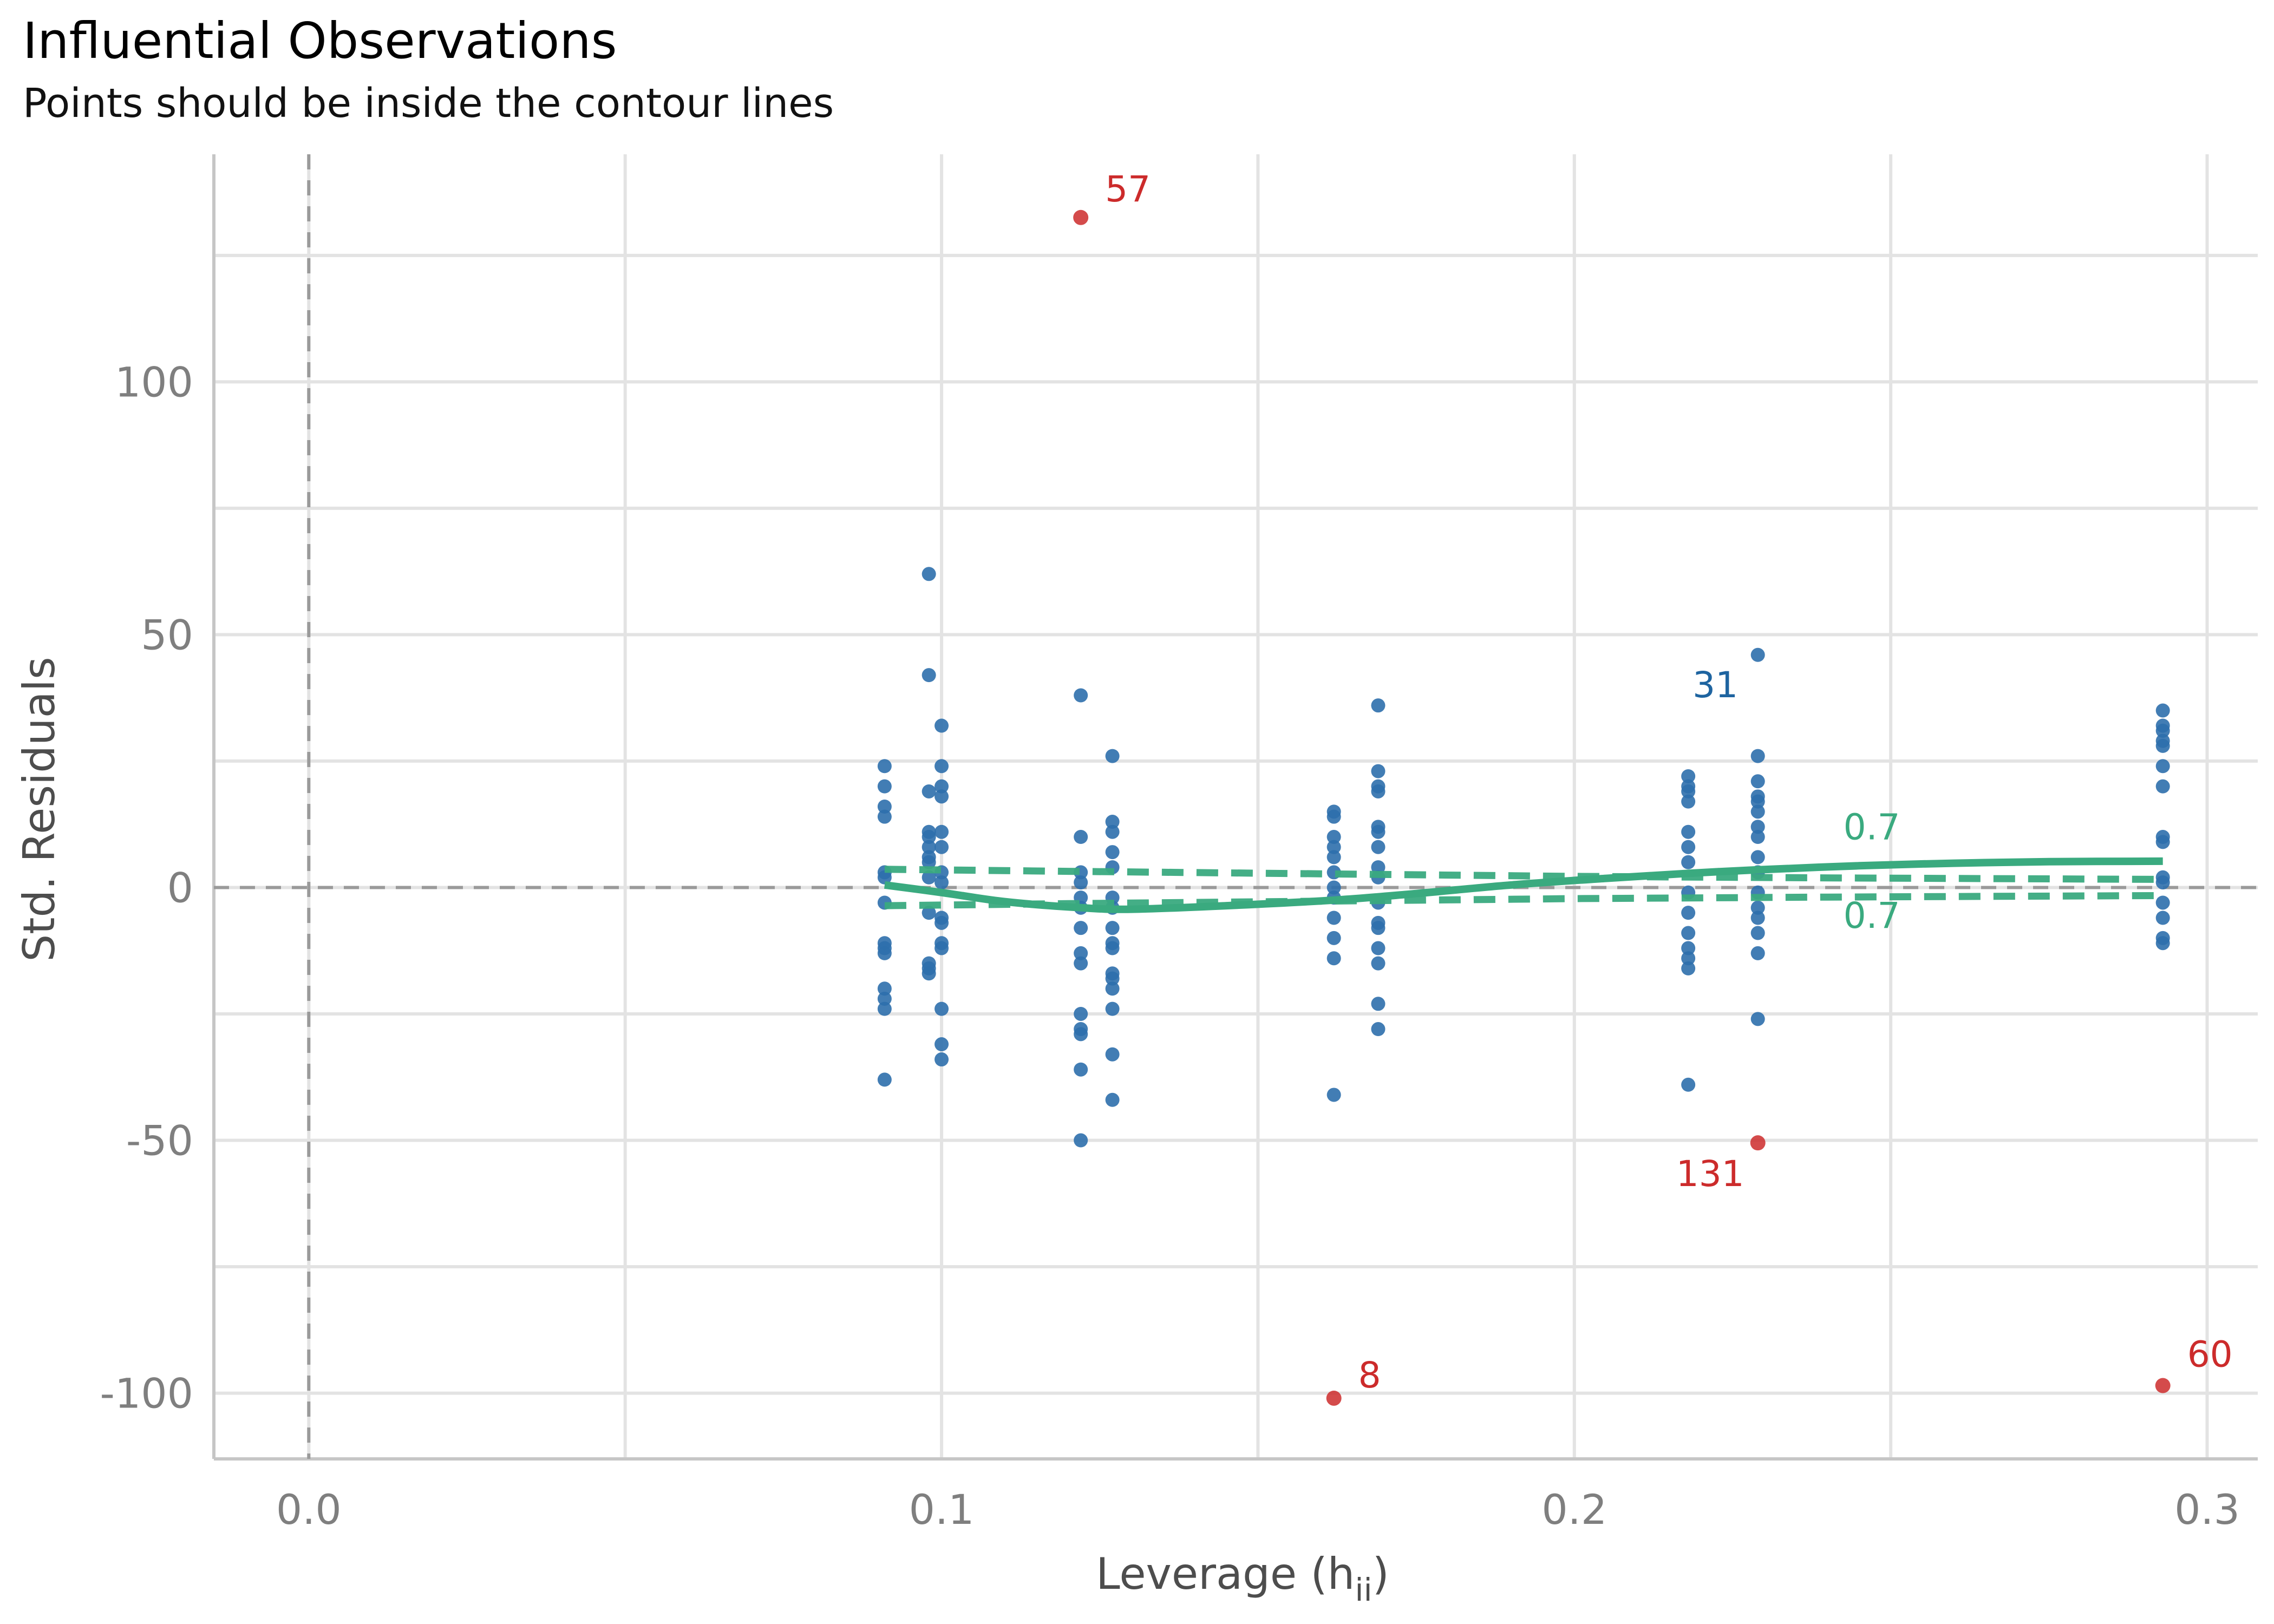 The width and height of the screenshot is (2274, 1624). I want to click on y-tick-label: -50, so click(160, 1141).